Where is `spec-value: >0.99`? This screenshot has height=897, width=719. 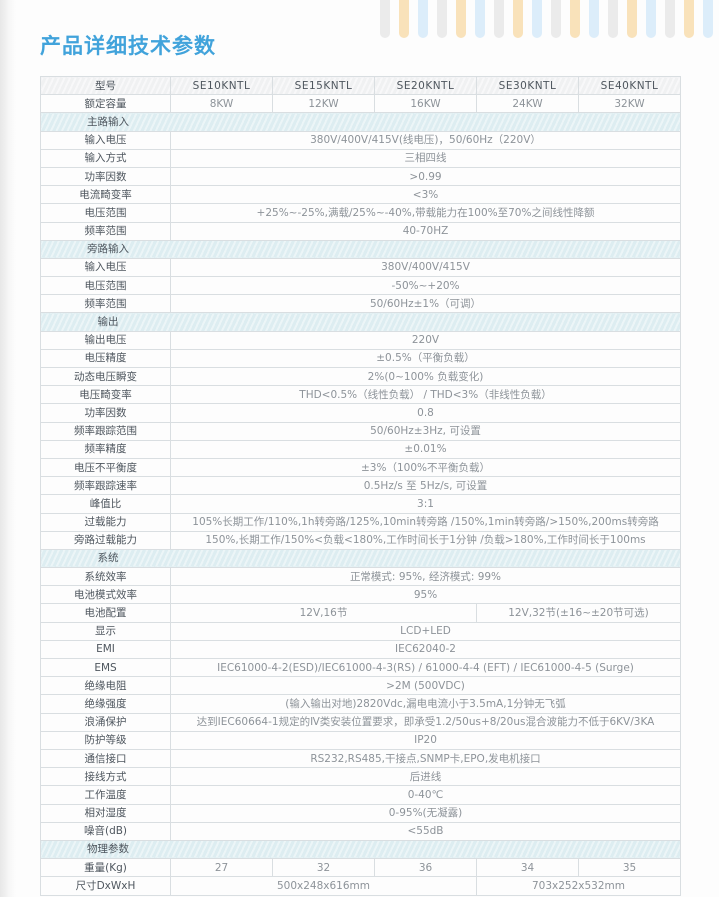
spec-value: >0.99 is located at coordinates (425, 176).